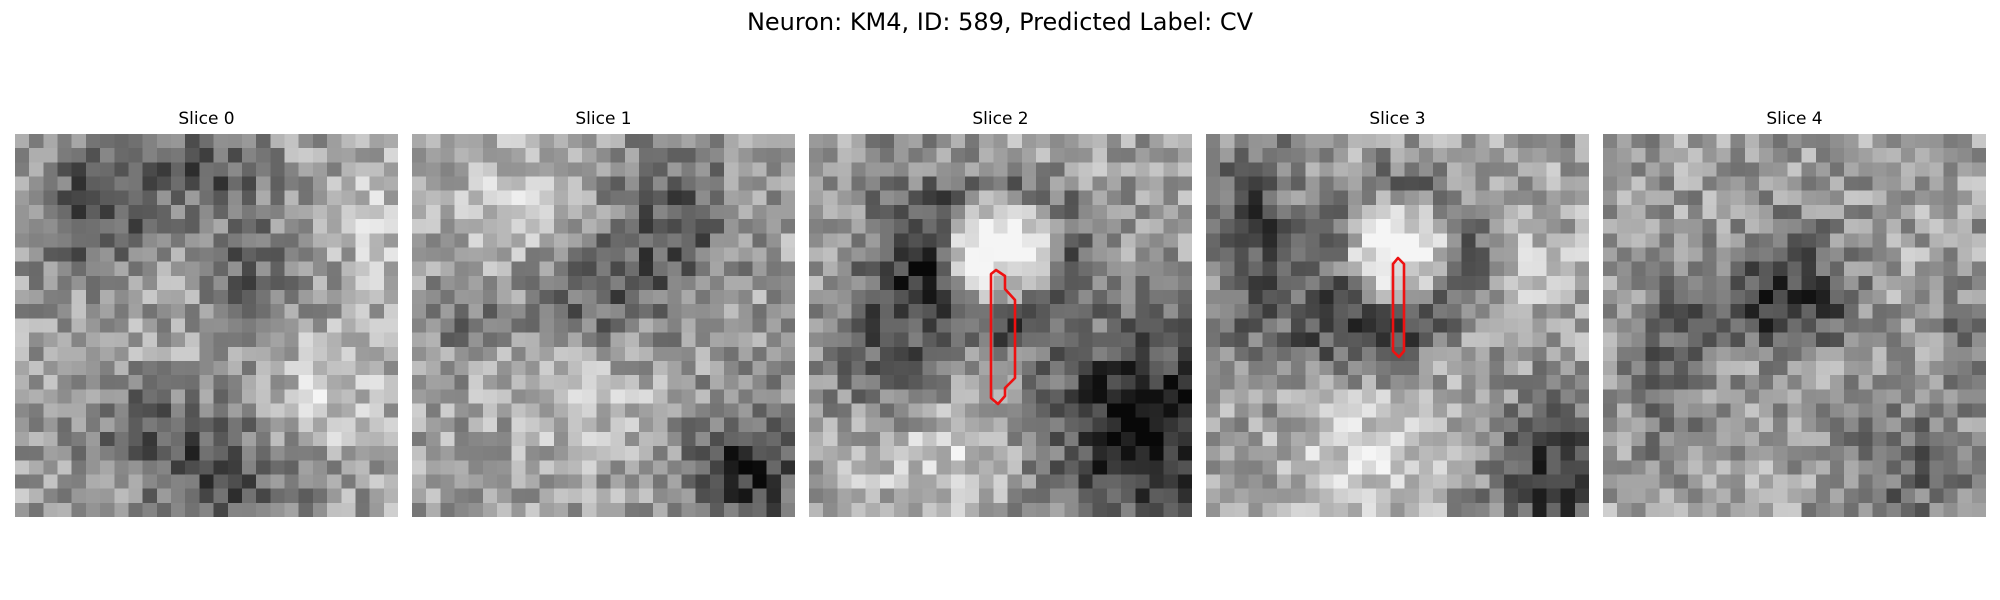 The height and width of the screenshot is (600, 2000). Describe the element at coordinates (1794, 119) in the screenshot. I see `slice-title-4: Slice 4` at that location.